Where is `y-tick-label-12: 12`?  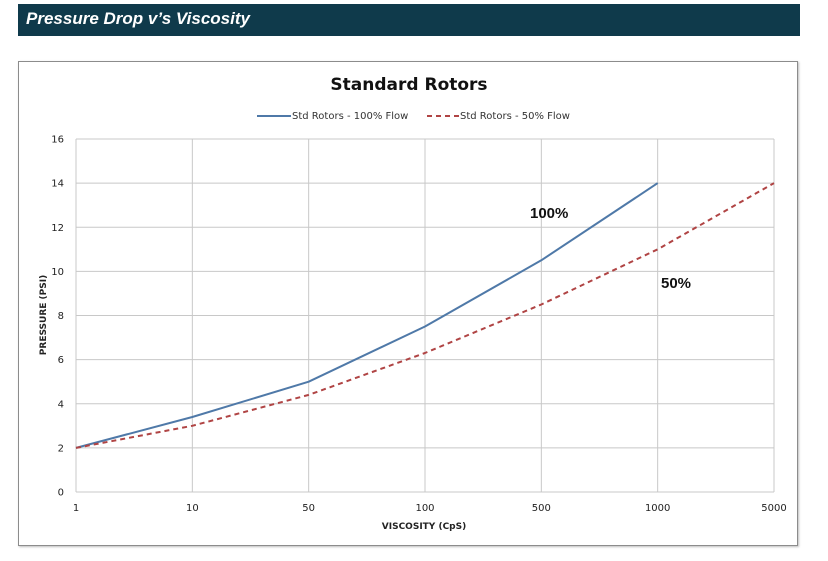
y-tick-label-12: 12 is located at coordinates (57, 228).